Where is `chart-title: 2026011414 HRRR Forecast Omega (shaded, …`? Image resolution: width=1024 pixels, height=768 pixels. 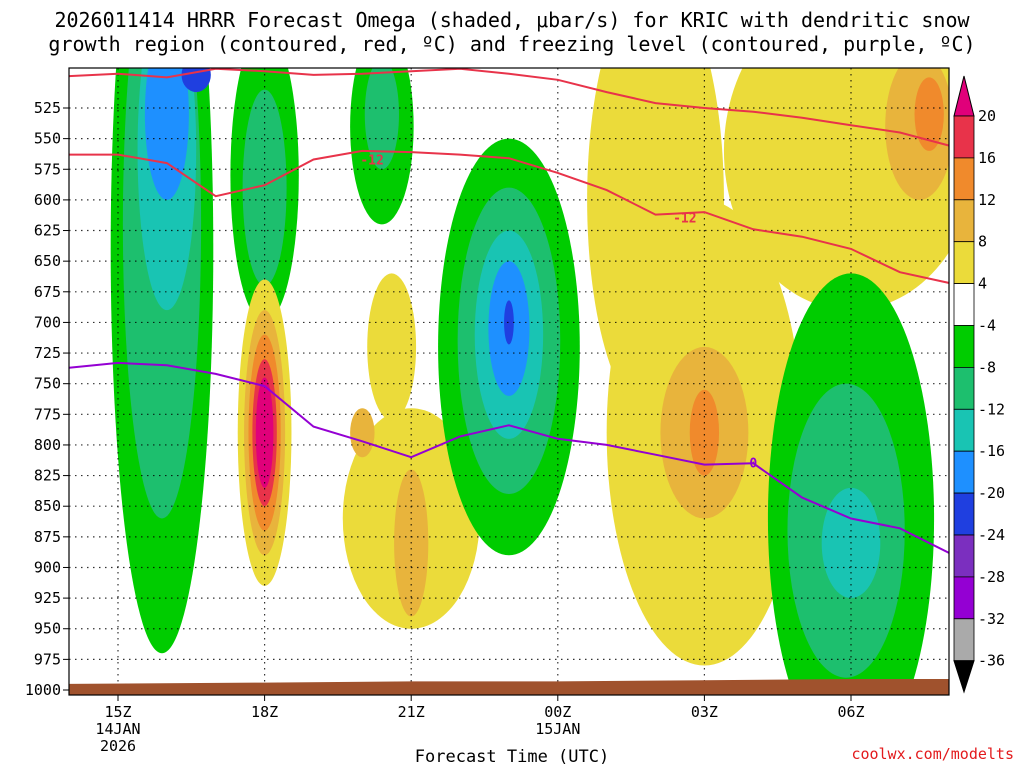 chart-title: 2026011414 HRRR Forecast Omega (shaded, … is located at coordinates (512, 32).